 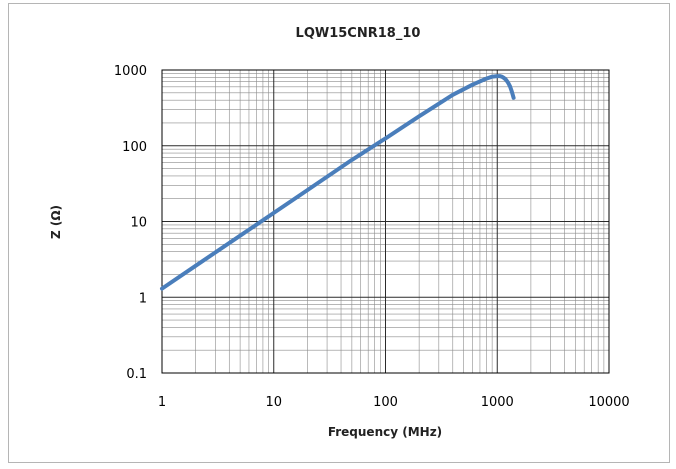 What do you see at coordinates (56, 222) in the screenshot?
I see `y-axis-title: Z (Ω)` at bounding box center [56, 222].